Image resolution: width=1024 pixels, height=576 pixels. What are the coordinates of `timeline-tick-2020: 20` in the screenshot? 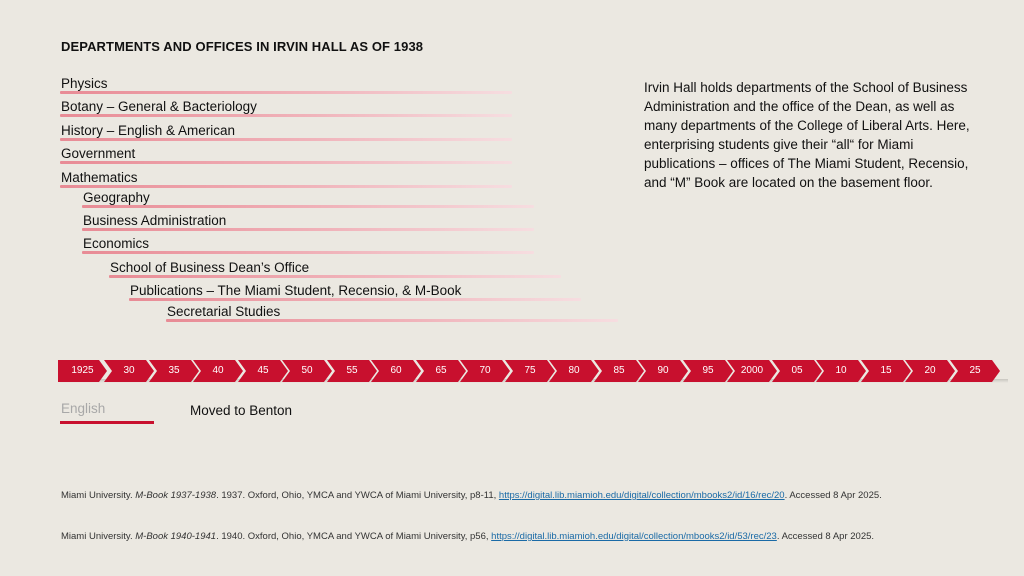 It's located at (930, 371).